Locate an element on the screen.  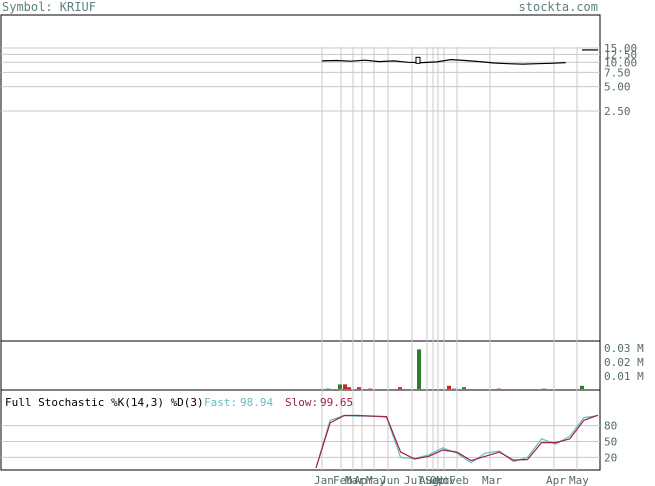
stochastic-tick-label: 50 is located at coordinates (610, 442).